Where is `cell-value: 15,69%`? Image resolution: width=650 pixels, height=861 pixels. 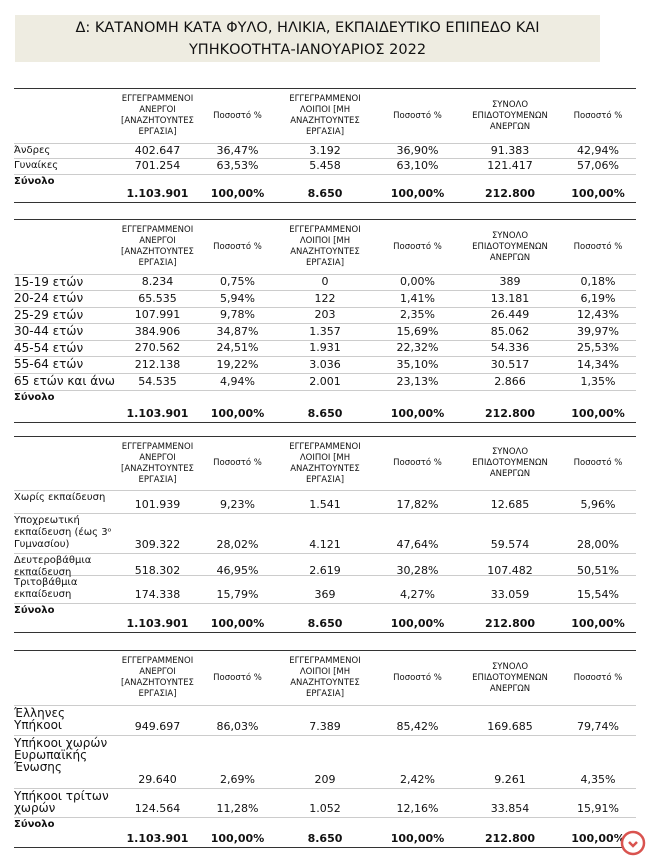
cell-value: 15,69% is located at coordinates (417, 331).